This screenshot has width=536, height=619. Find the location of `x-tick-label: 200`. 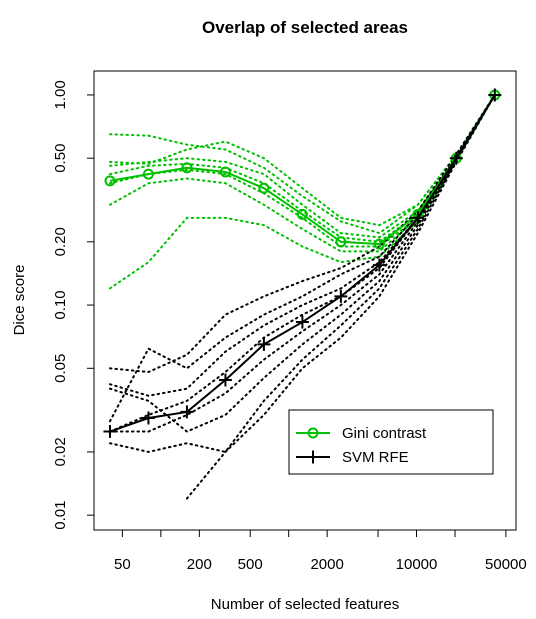

x-tick-label: 200 is located at coordinates (199, 564).